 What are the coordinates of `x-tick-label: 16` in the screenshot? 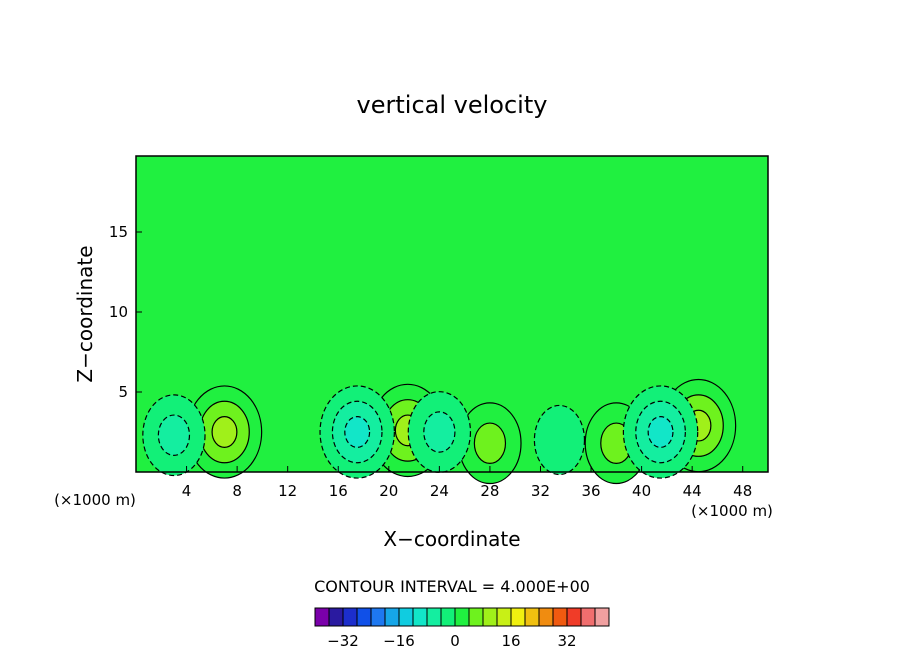 It's located at (338, 491).